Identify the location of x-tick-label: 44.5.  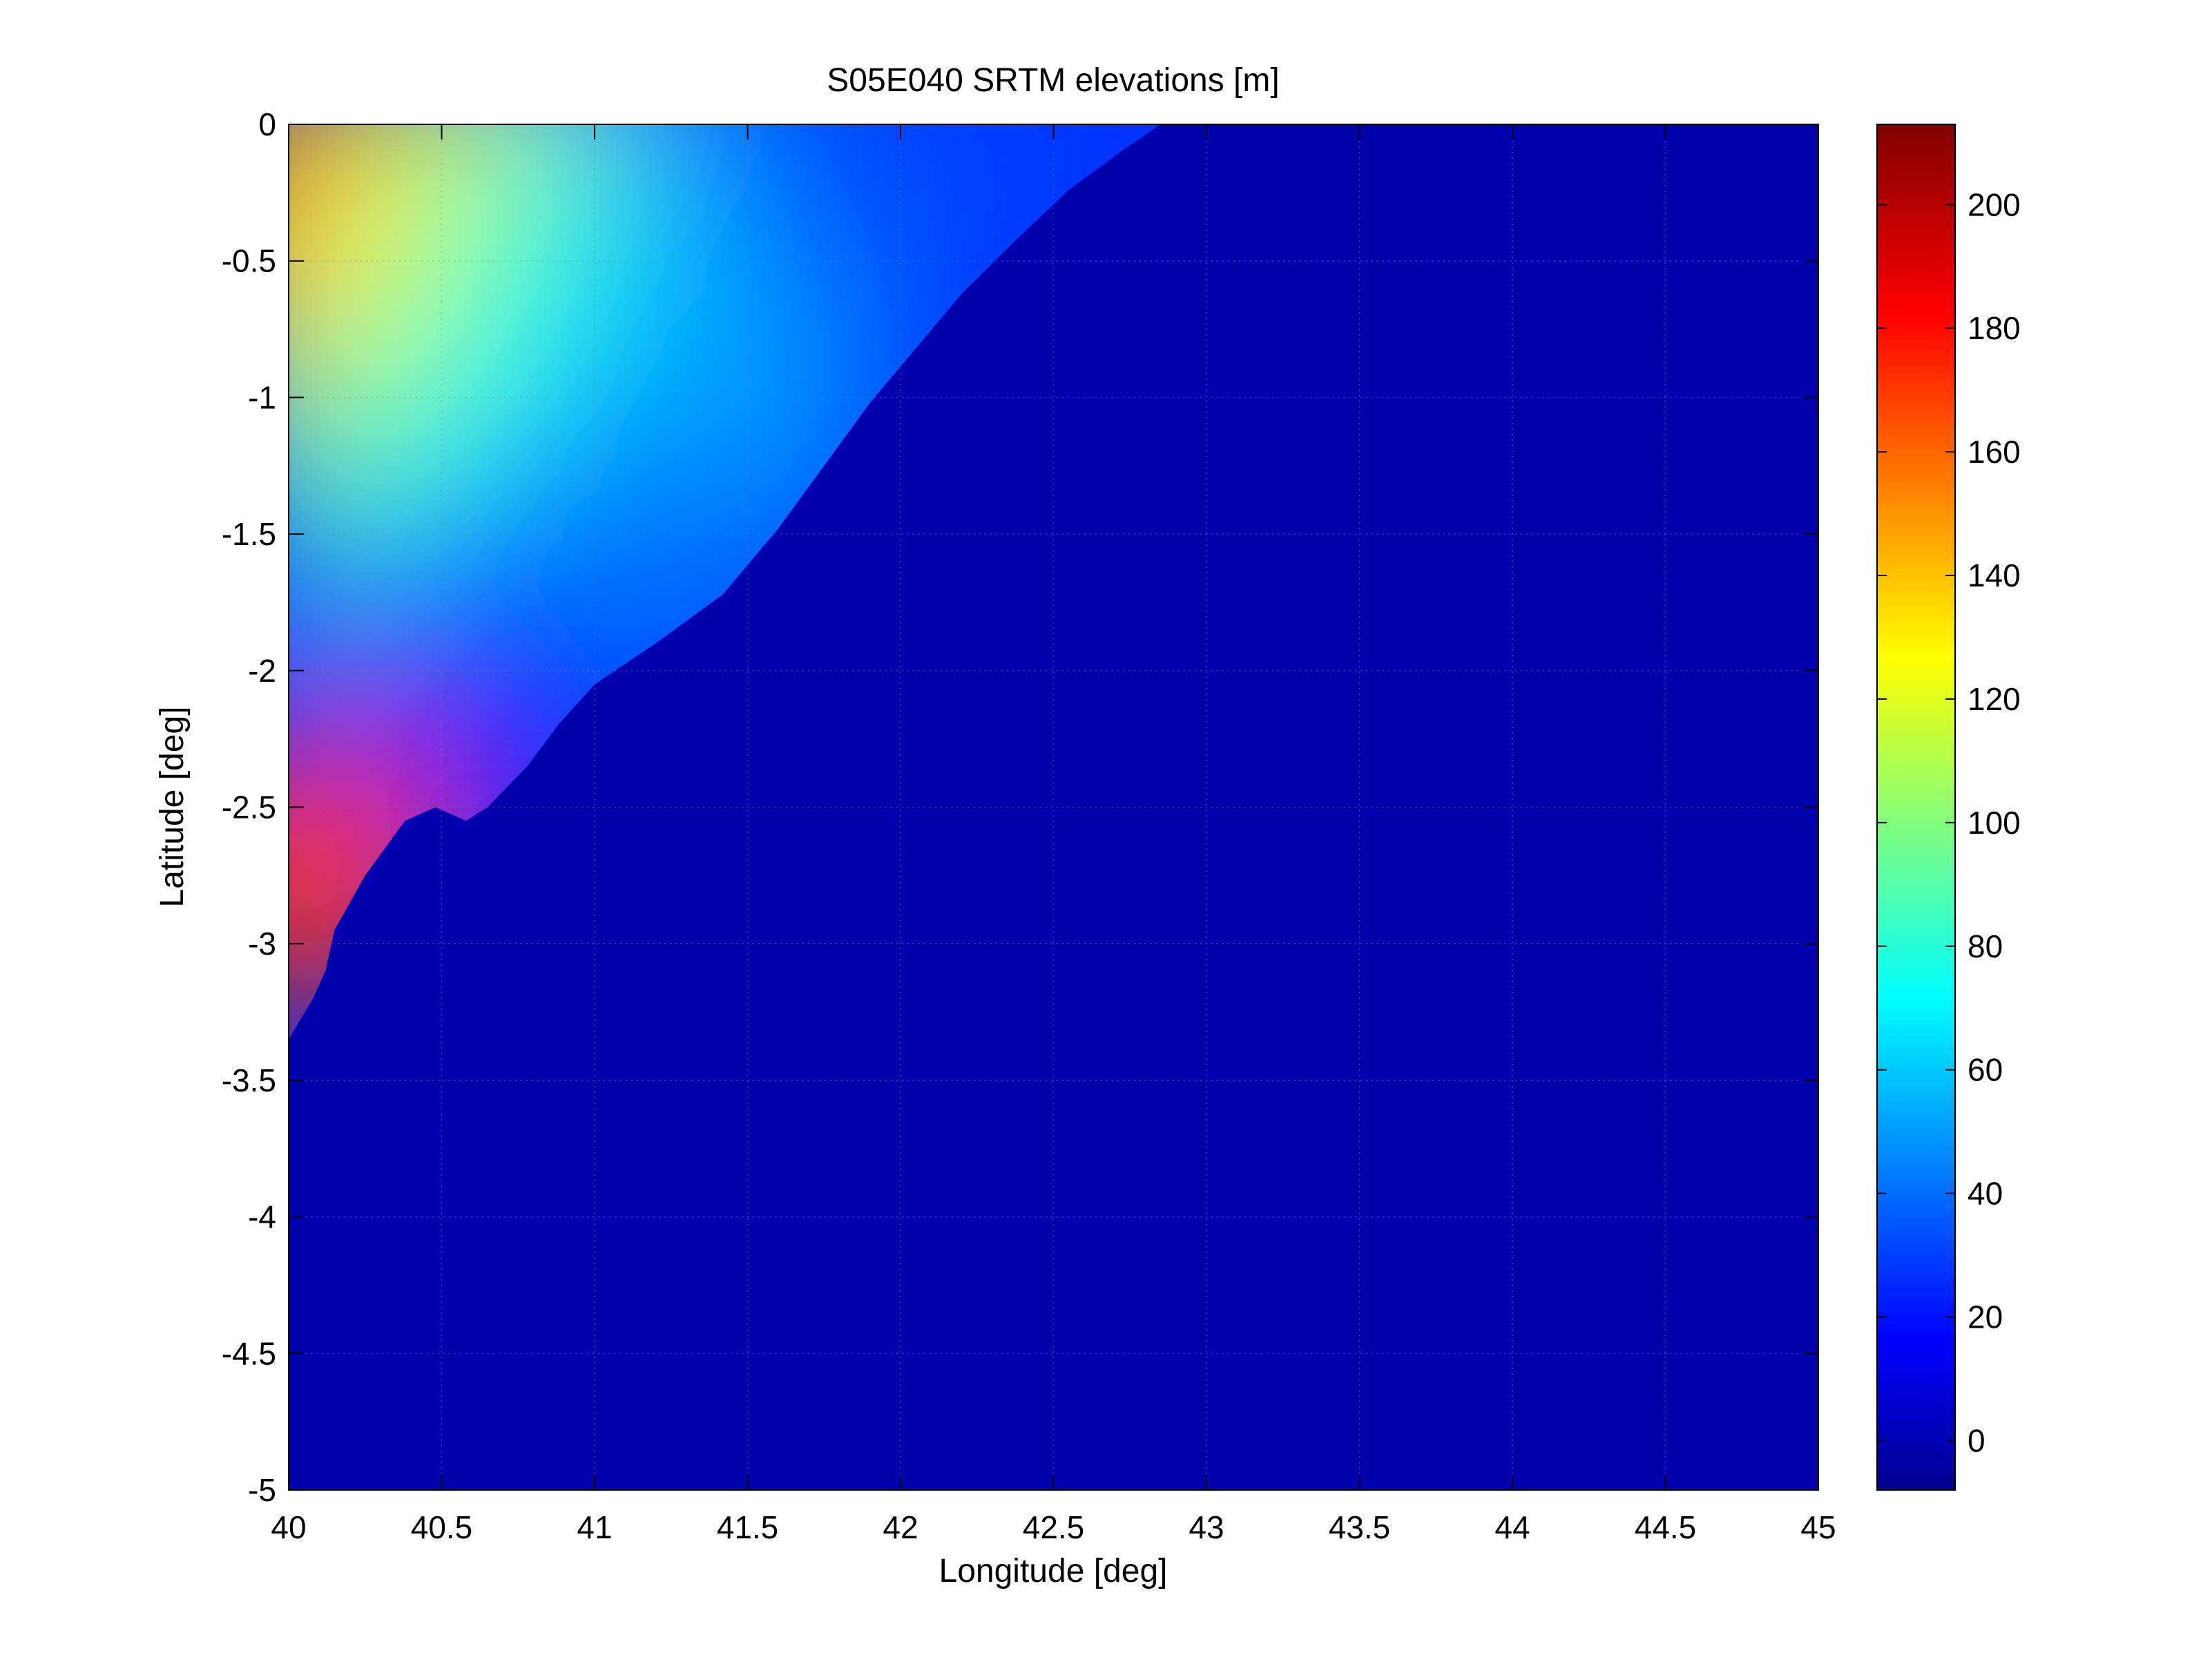
(1666, 1527).